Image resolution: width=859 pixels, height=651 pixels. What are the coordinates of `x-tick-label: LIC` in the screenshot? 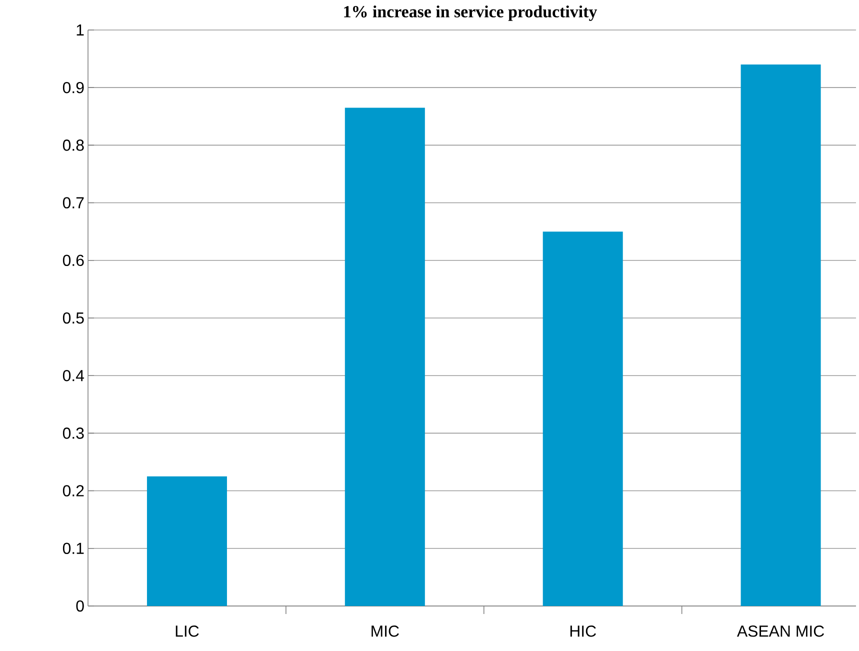 It's located at (187, 631).